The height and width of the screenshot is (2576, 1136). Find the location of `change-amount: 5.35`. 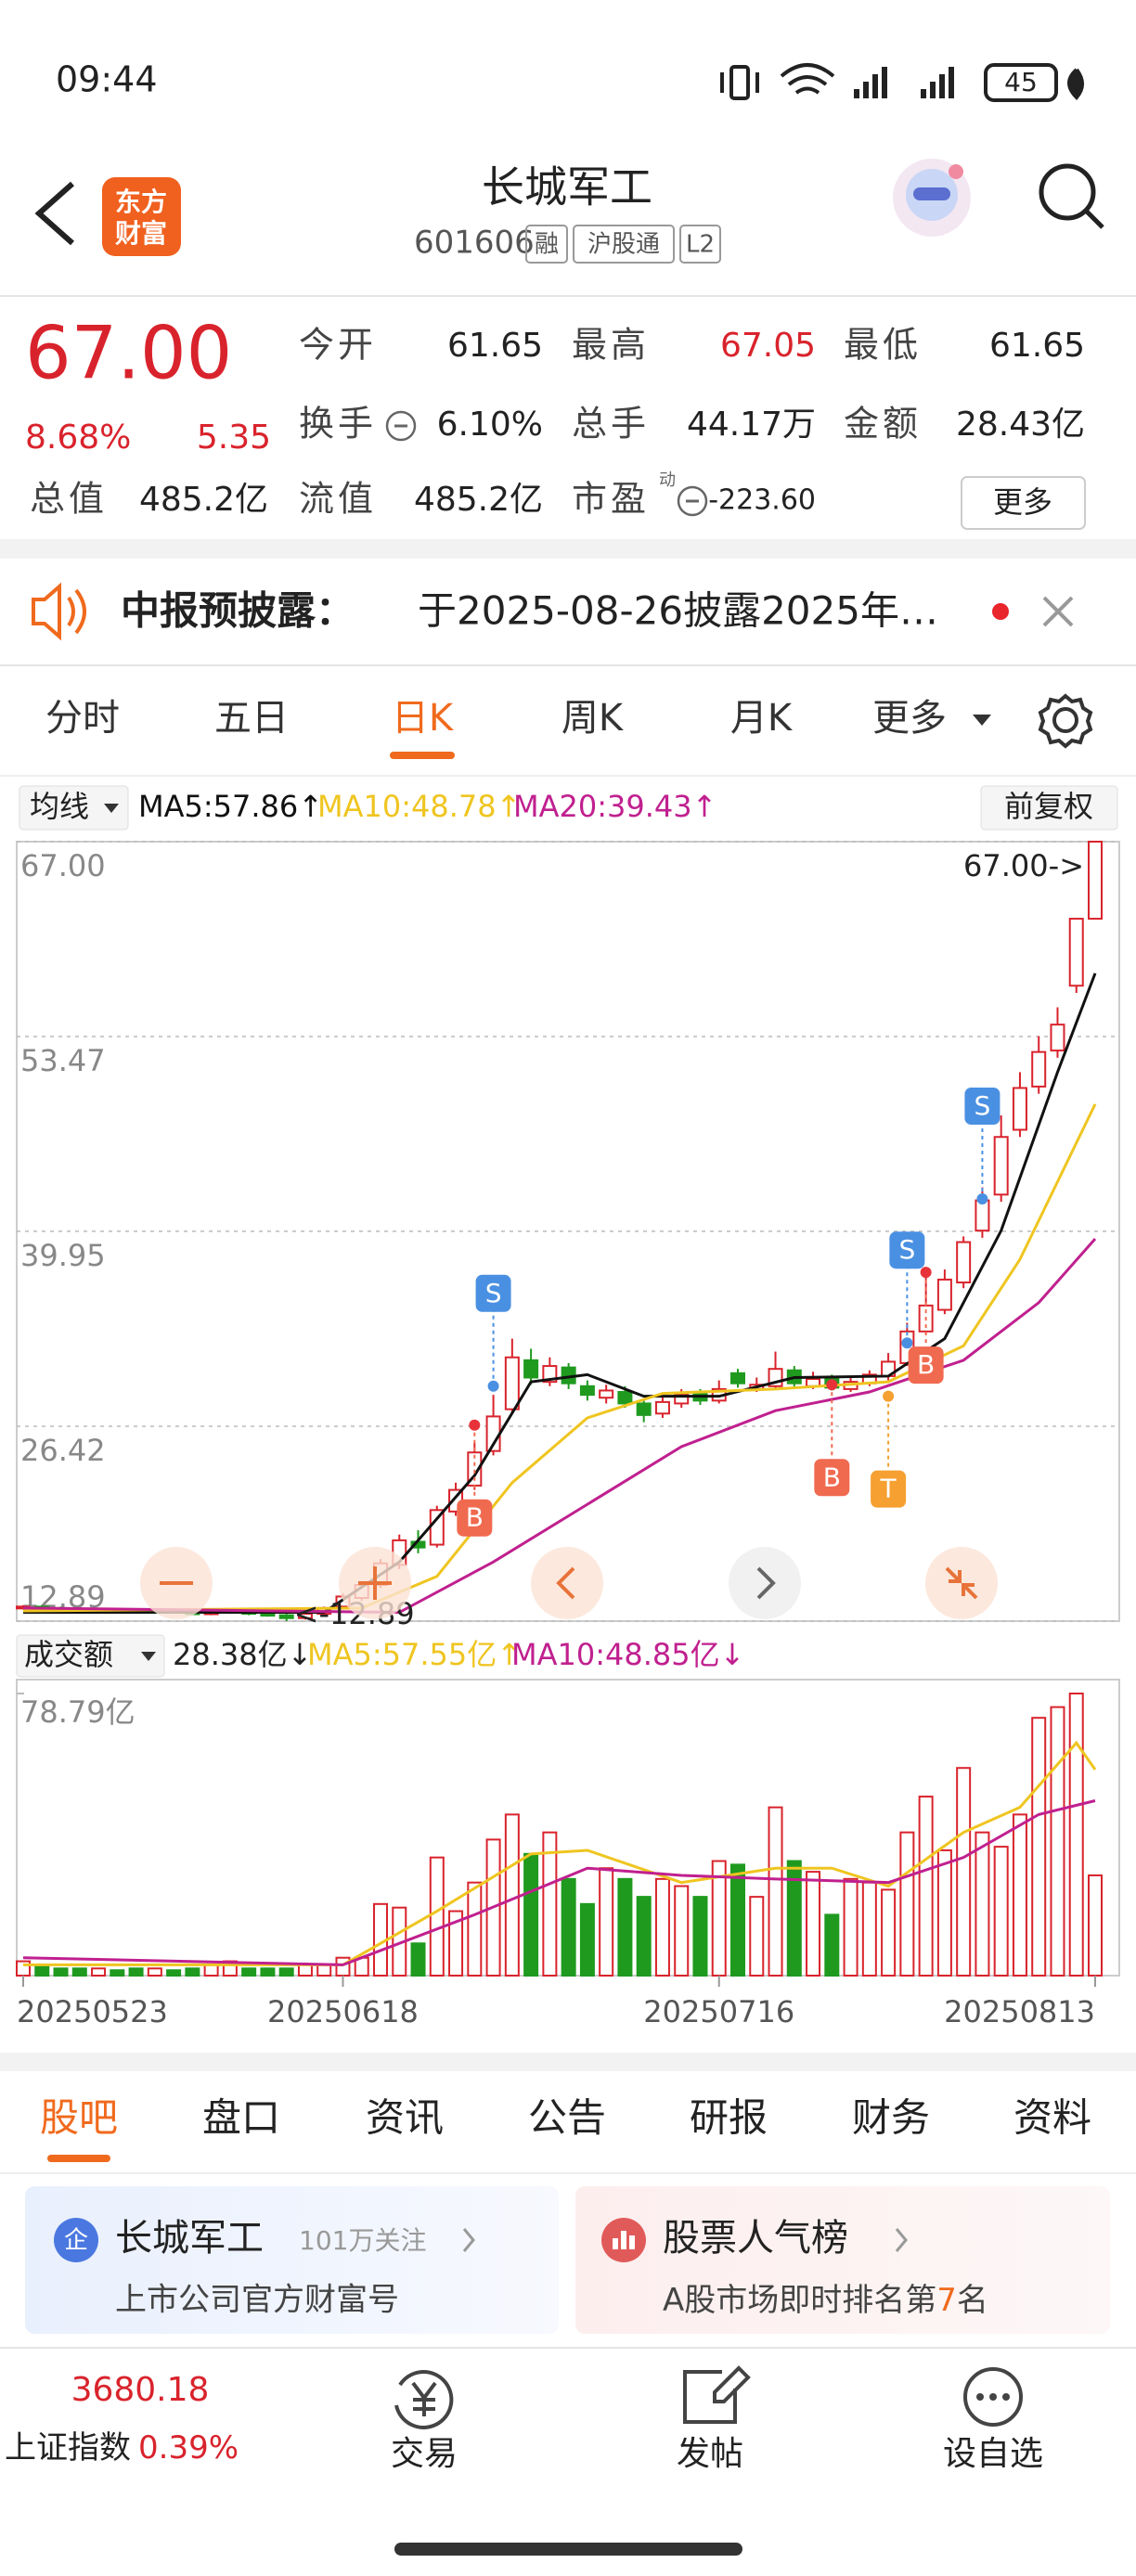

change-amount: 5.35 is located at coordinates (234, 438).